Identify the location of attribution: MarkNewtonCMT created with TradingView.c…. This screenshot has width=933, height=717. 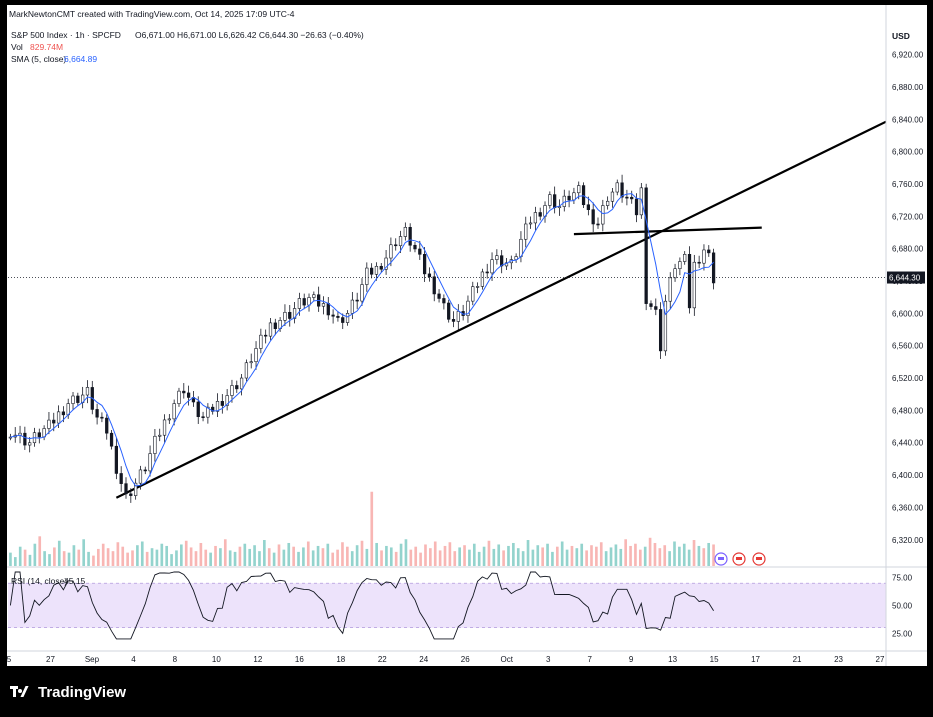
(152, 14).